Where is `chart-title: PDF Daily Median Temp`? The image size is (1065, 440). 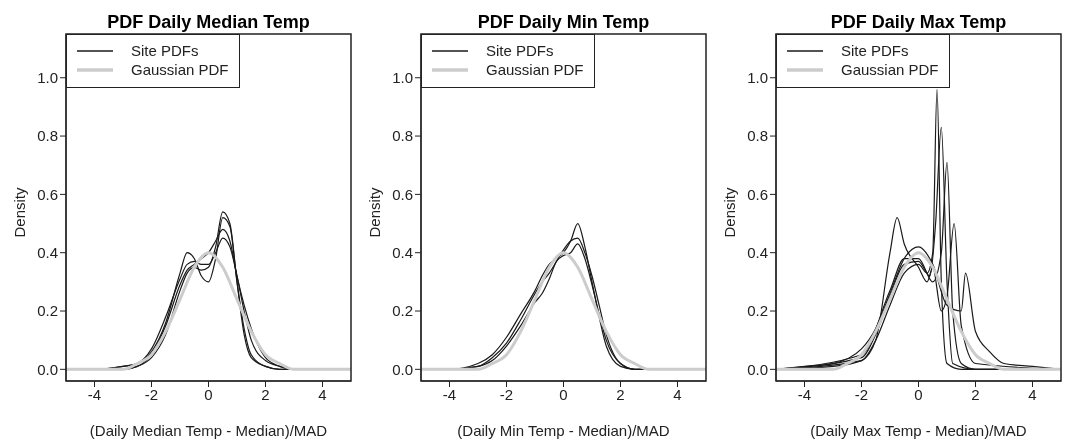
chart-title: PDF Daily Median Temp is located at coordinates (208, 22).